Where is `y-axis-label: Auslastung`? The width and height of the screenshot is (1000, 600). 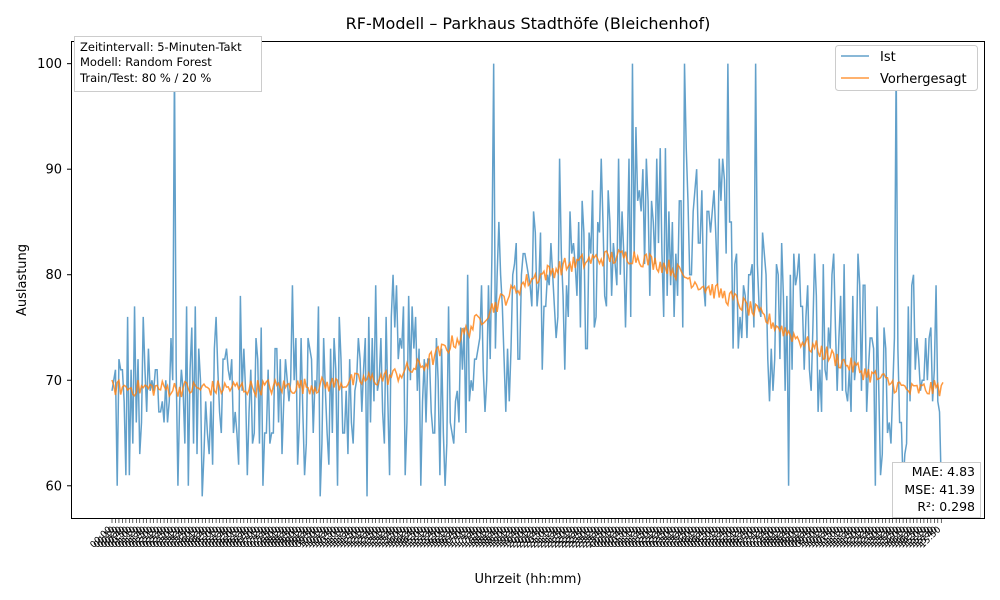
y-axis-label: Auslastung is located at coordinates (22, 280).